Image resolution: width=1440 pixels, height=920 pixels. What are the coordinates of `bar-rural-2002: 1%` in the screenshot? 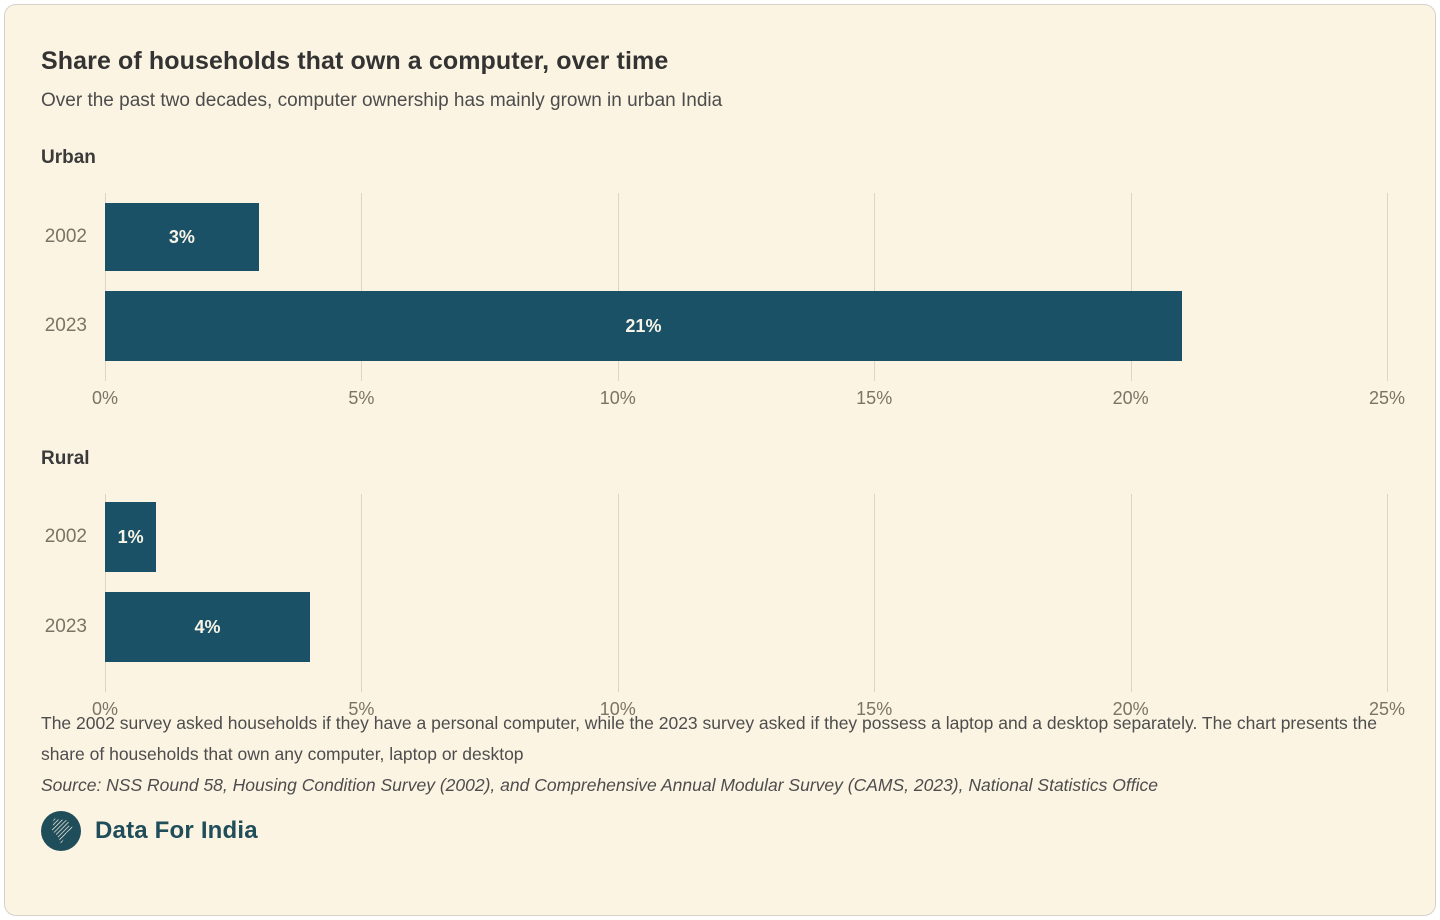 It's located at (131, 537).